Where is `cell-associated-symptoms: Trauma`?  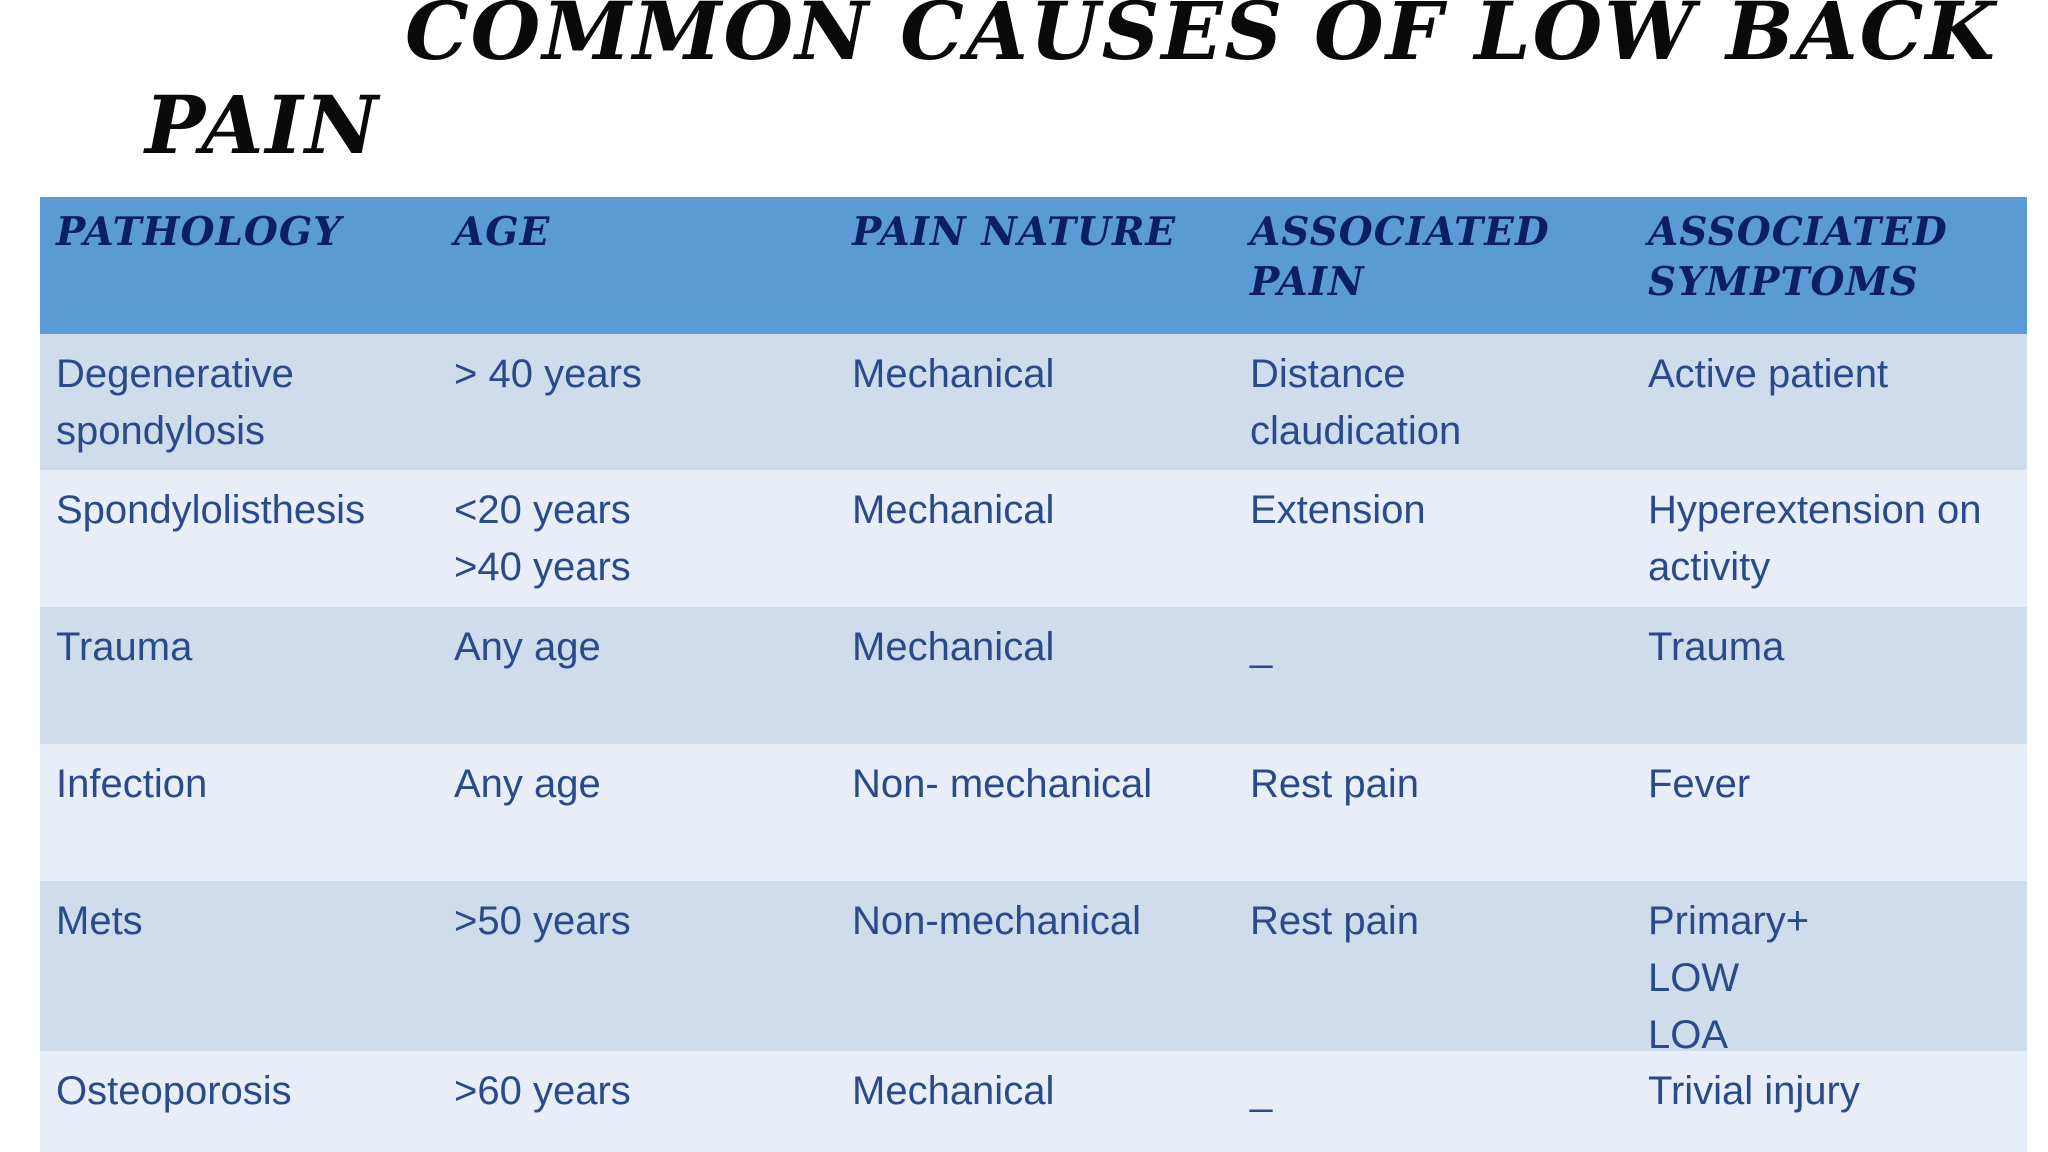 cell-associated-symptoms: Trauma is located at coordinates (1829, 675).